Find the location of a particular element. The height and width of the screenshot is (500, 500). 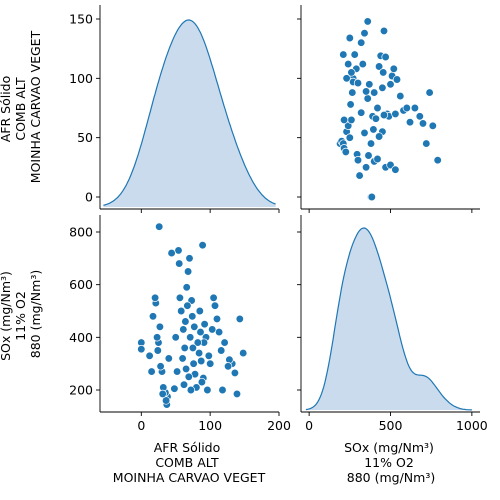

sox-xtick-label: 500 is located at coordinates (391, 425).